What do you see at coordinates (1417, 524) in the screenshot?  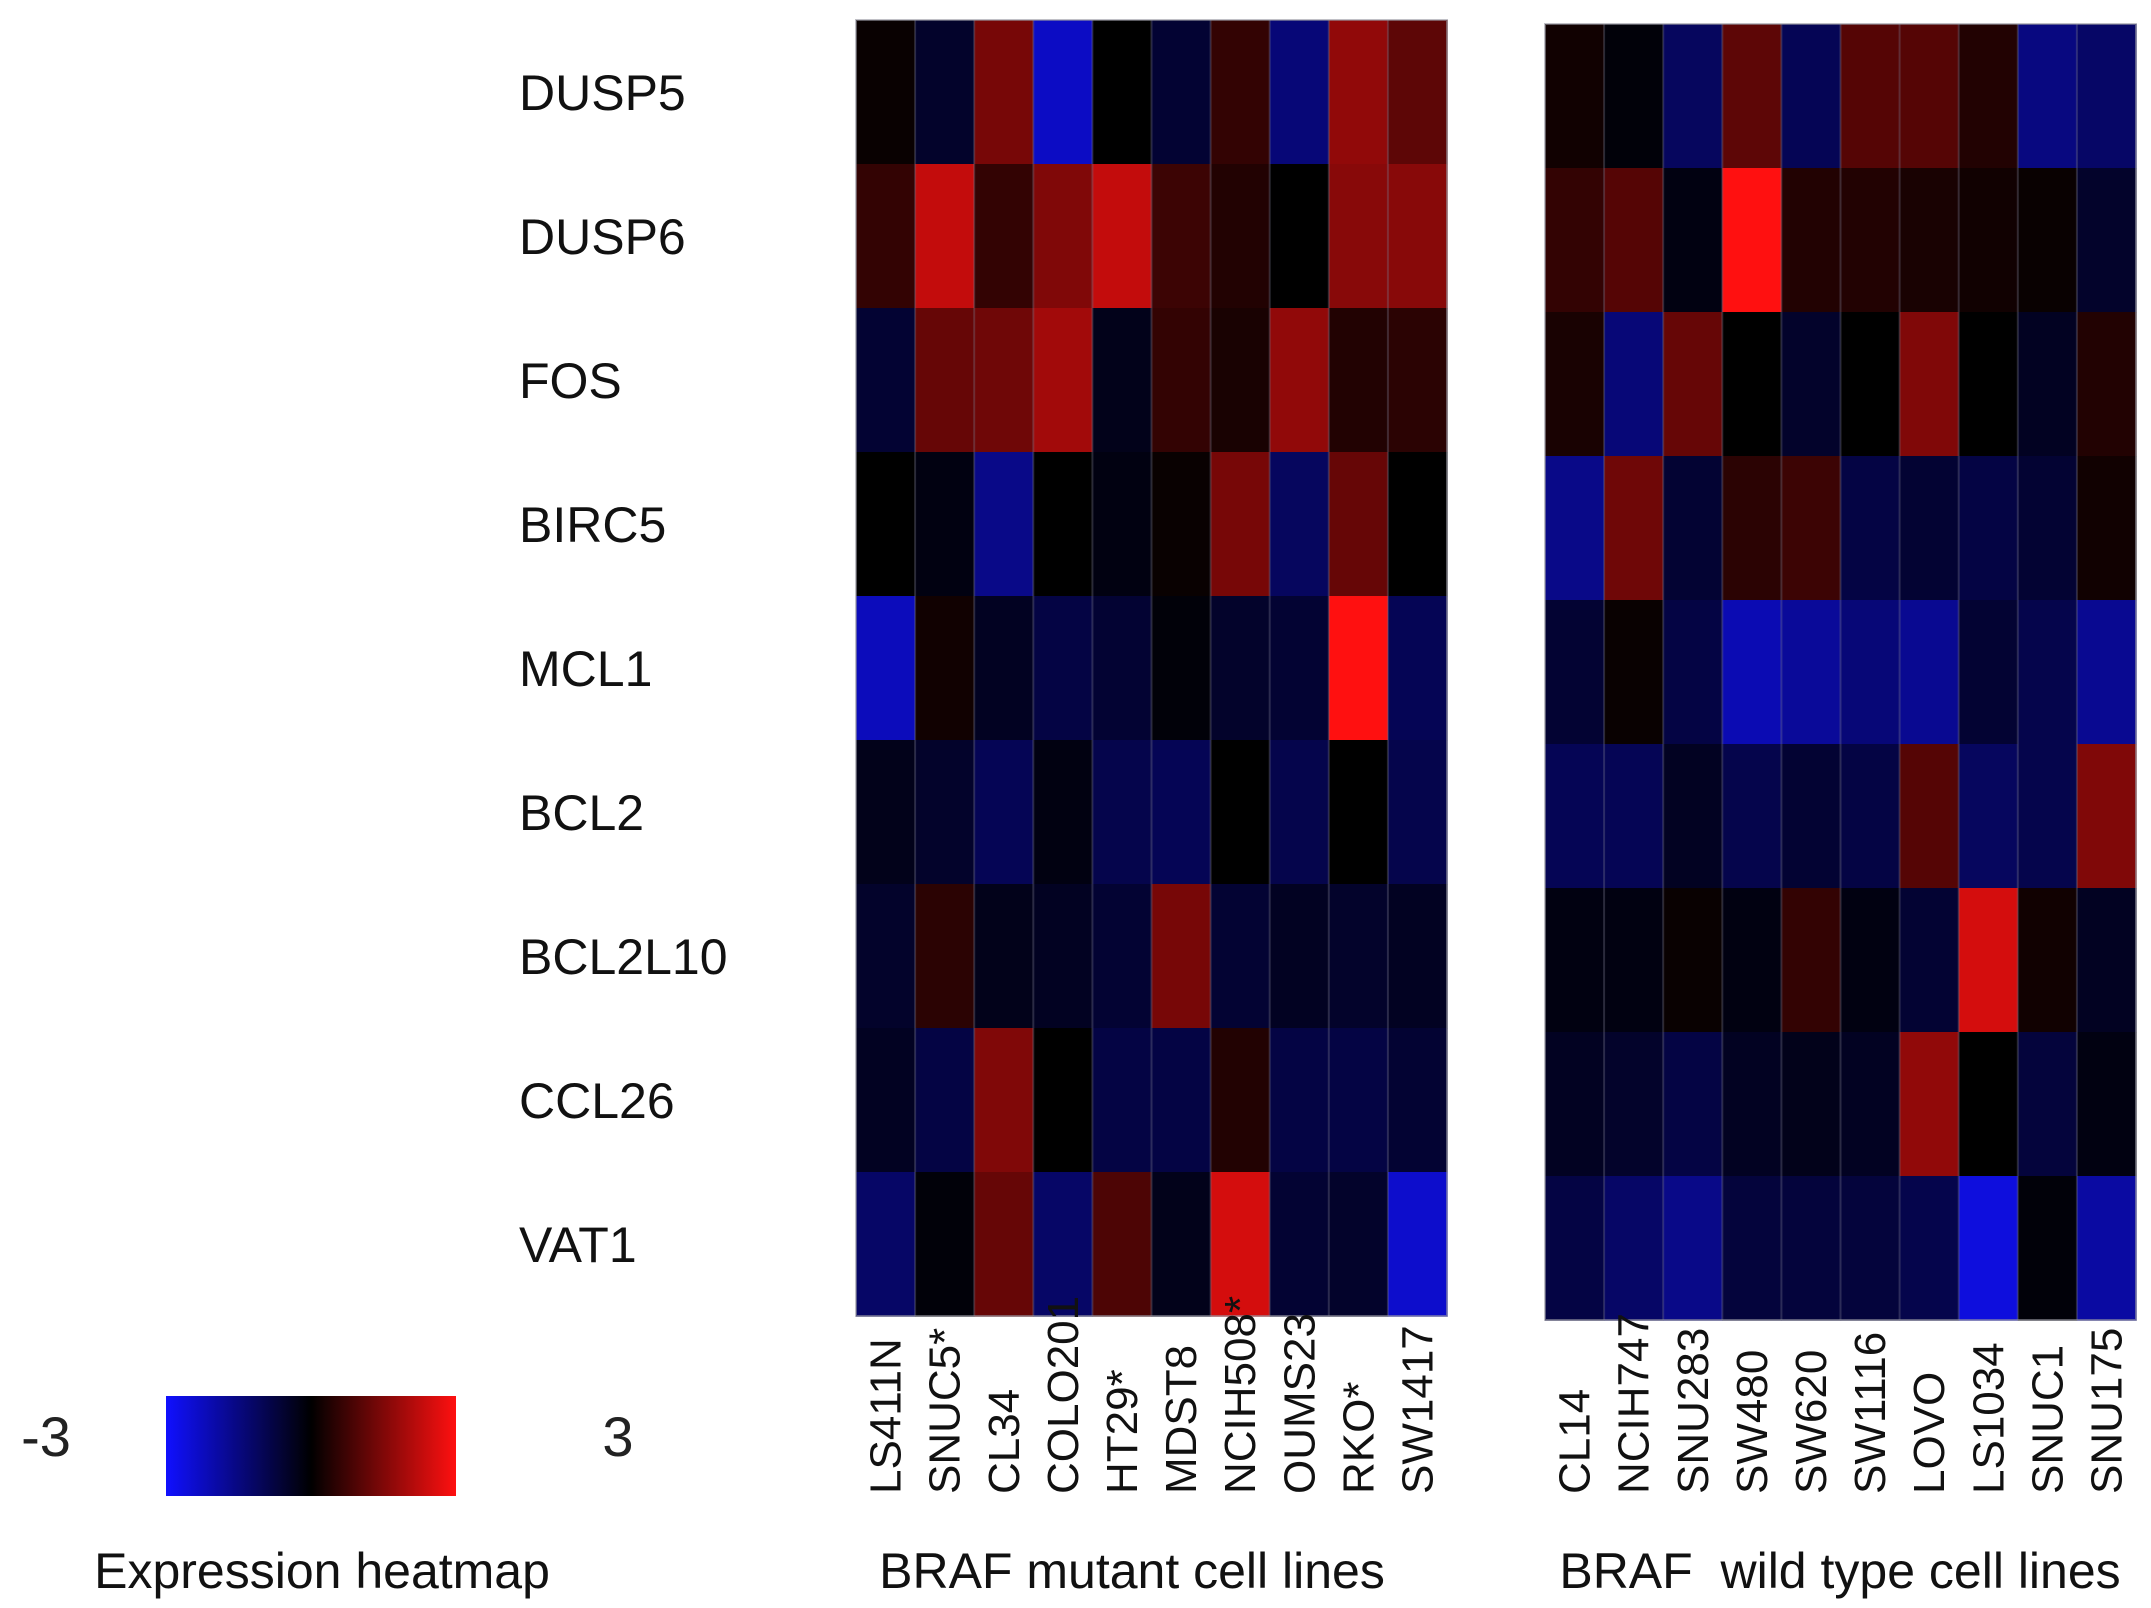 I see `heatmap-cell-birc5-sw1417` at bounding box center [1417, 524].